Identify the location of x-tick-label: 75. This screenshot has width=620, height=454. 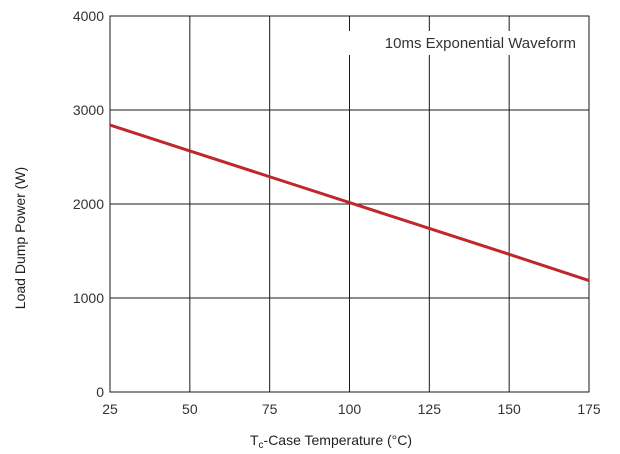
(270, 409).